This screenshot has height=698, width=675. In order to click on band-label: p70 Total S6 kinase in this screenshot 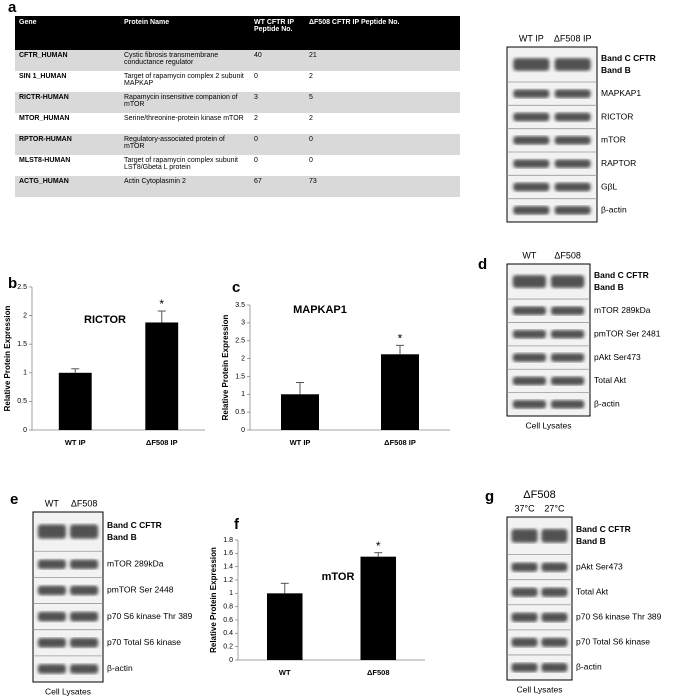, I will do `click(144, 642)`.